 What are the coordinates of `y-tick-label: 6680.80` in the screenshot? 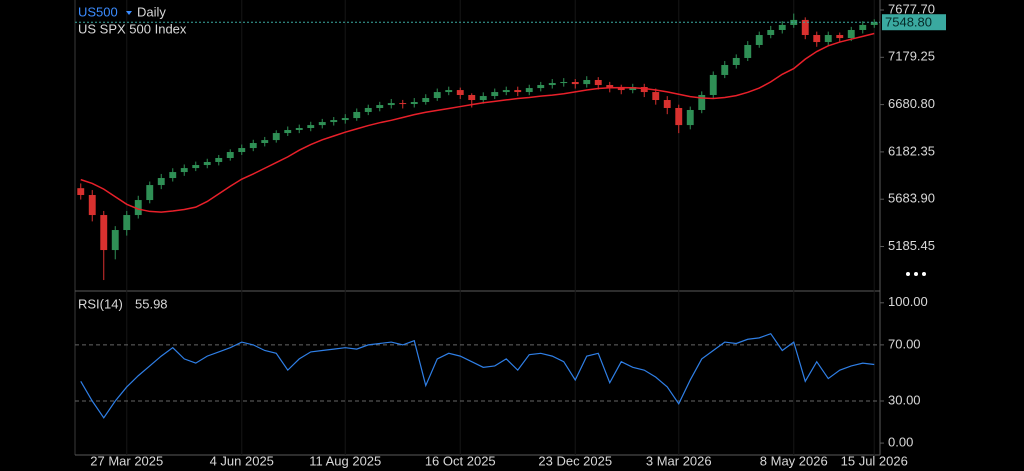 It's located at (911, 103).